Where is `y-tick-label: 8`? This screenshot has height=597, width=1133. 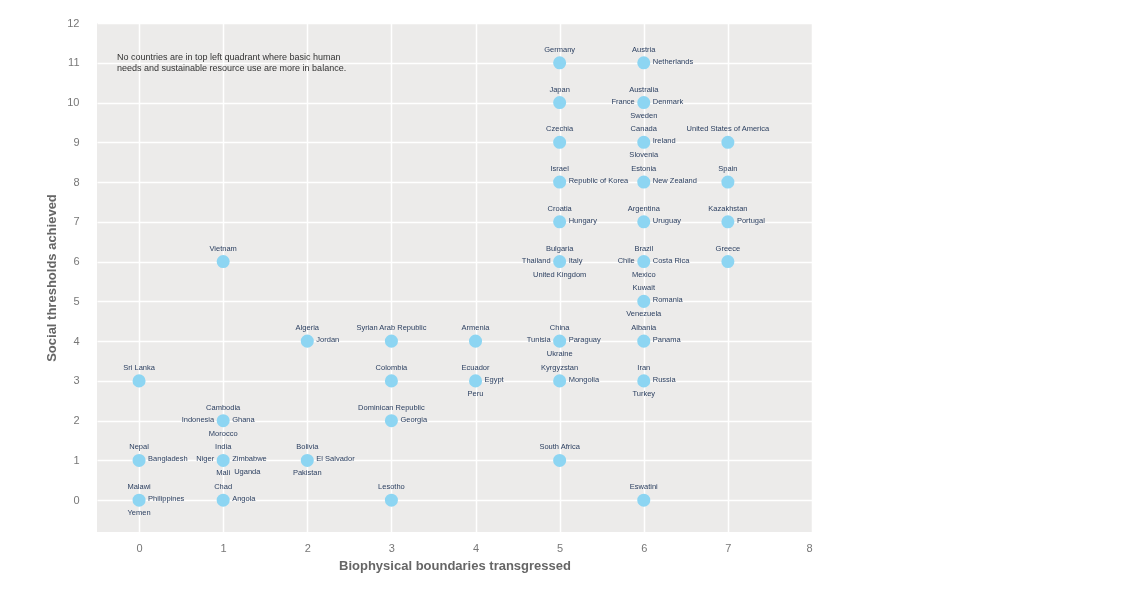 y-tick-label: 8 is located at coordinates (76, 181).